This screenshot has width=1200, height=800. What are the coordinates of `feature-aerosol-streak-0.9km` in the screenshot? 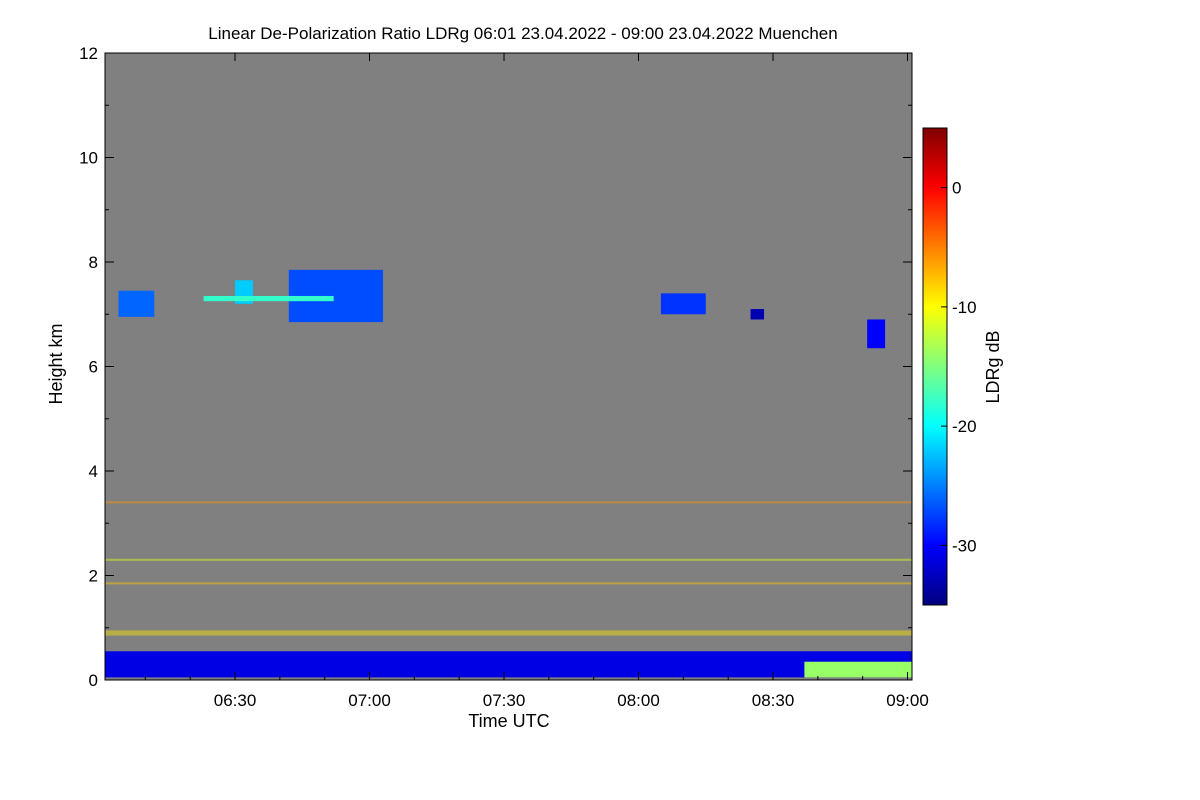 It's located at (508, 633).